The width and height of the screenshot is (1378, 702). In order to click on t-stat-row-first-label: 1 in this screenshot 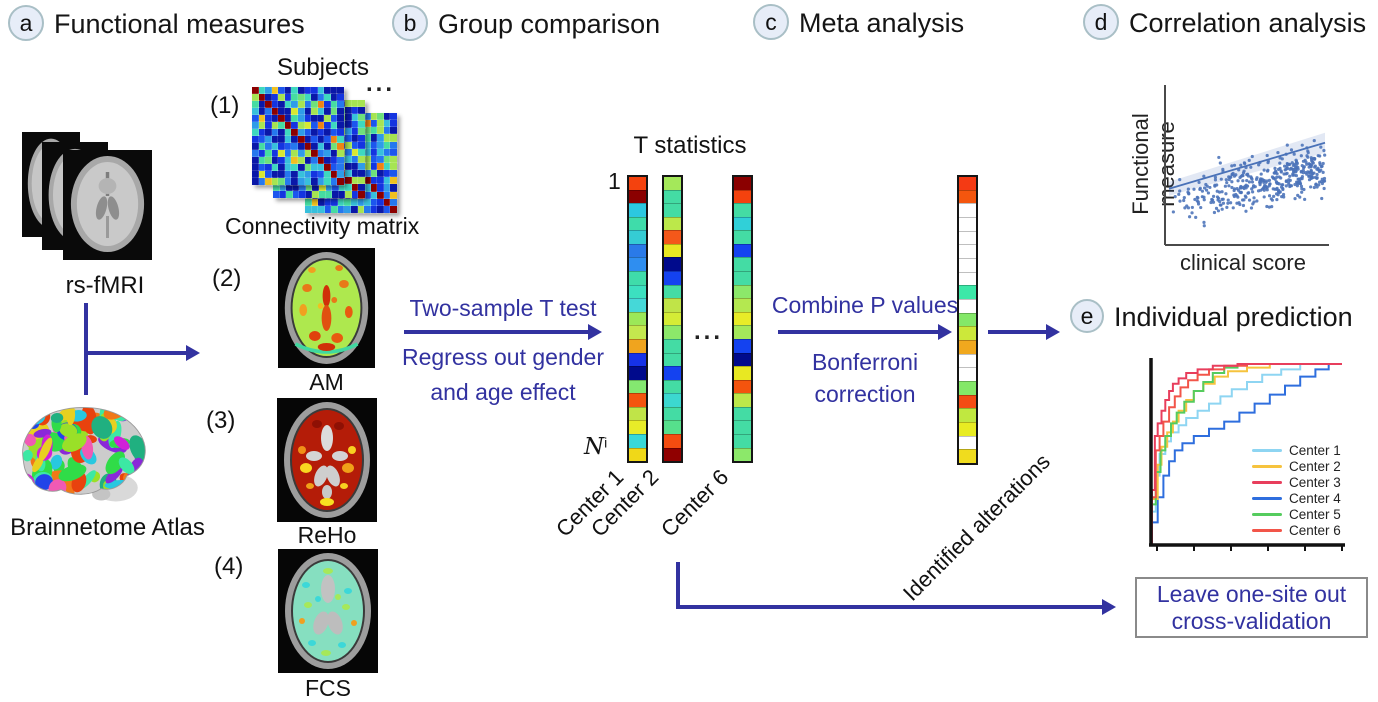, I will do `click(614, 181)`.